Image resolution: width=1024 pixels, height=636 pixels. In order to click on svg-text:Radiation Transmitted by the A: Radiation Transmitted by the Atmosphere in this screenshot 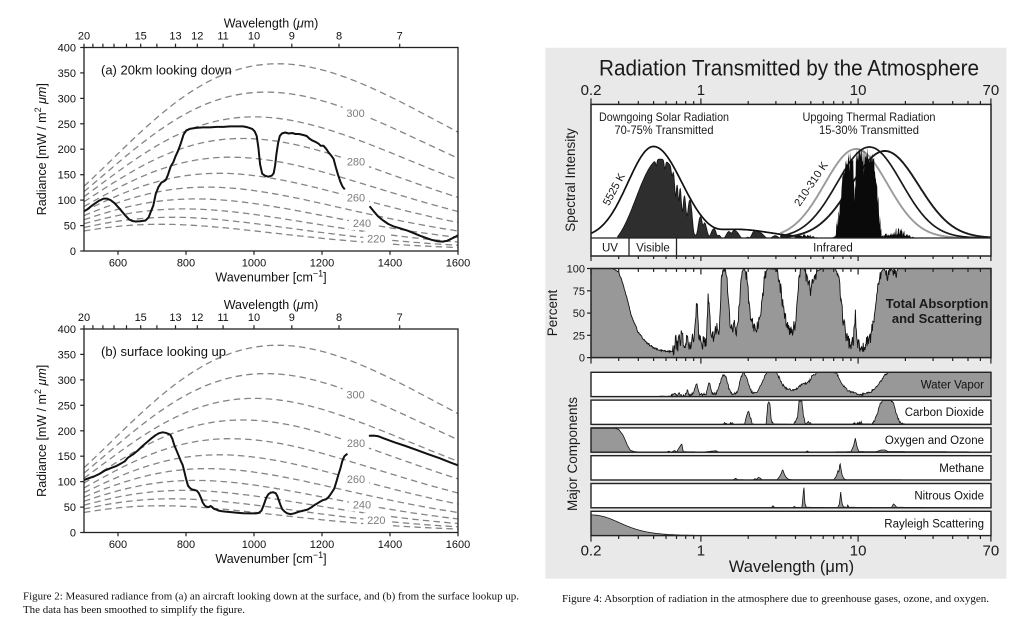, I will do `click(789, 68)`.